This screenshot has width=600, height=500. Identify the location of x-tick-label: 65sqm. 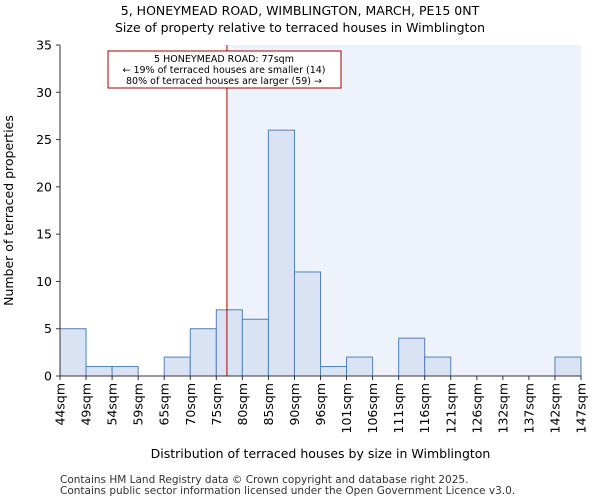
(164, 404).